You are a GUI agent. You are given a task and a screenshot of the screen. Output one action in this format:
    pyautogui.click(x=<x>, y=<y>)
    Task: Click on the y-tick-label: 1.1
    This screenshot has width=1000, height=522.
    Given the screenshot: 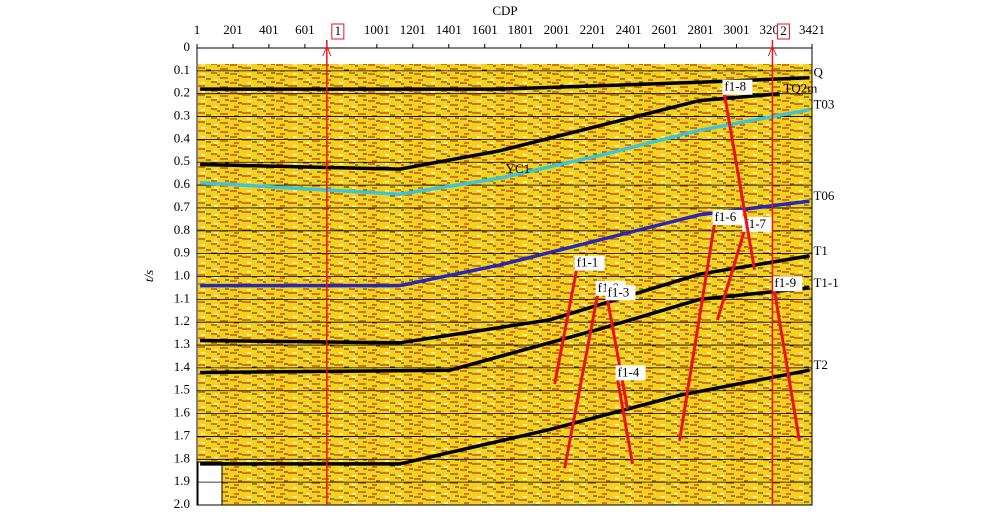 What is the action you would take?
    pyautogui.click(x=182, y=297)
    